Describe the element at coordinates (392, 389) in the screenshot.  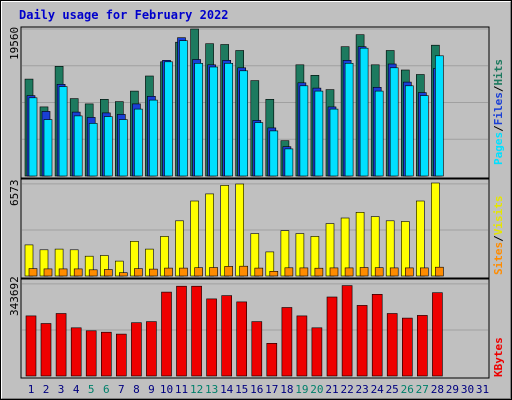
I see `x-tick-label: 25` at that location.